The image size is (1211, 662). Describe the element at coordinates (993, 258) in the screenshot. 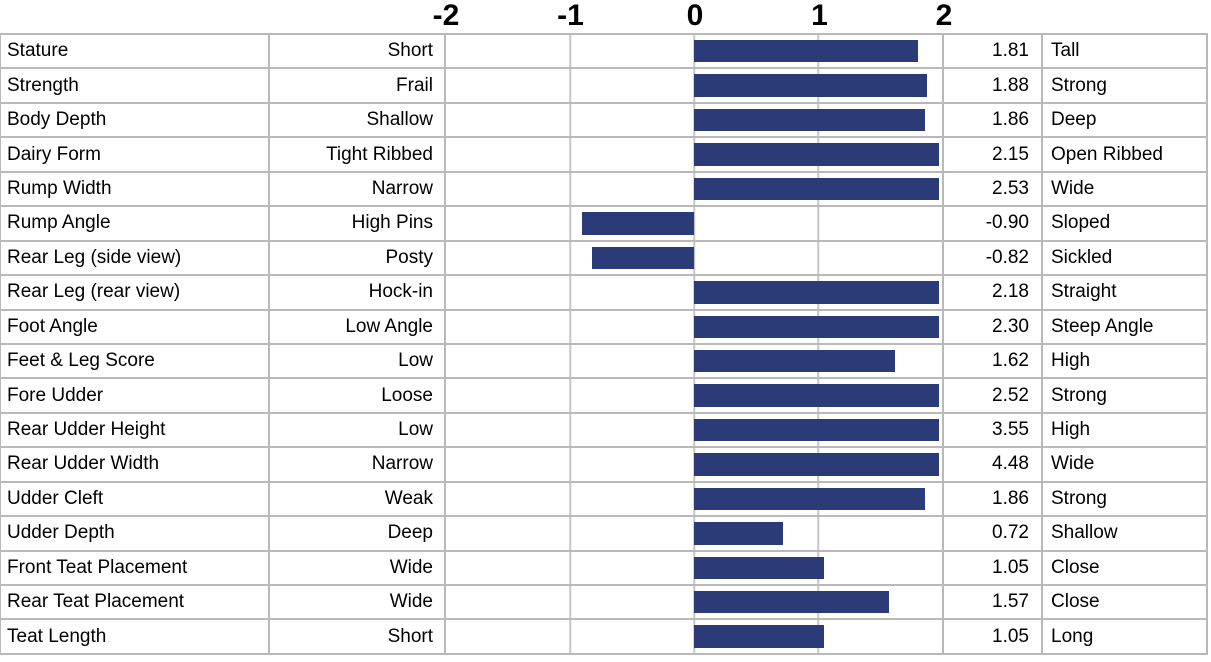

I see `sta-value-cell: -0.82` at that location.